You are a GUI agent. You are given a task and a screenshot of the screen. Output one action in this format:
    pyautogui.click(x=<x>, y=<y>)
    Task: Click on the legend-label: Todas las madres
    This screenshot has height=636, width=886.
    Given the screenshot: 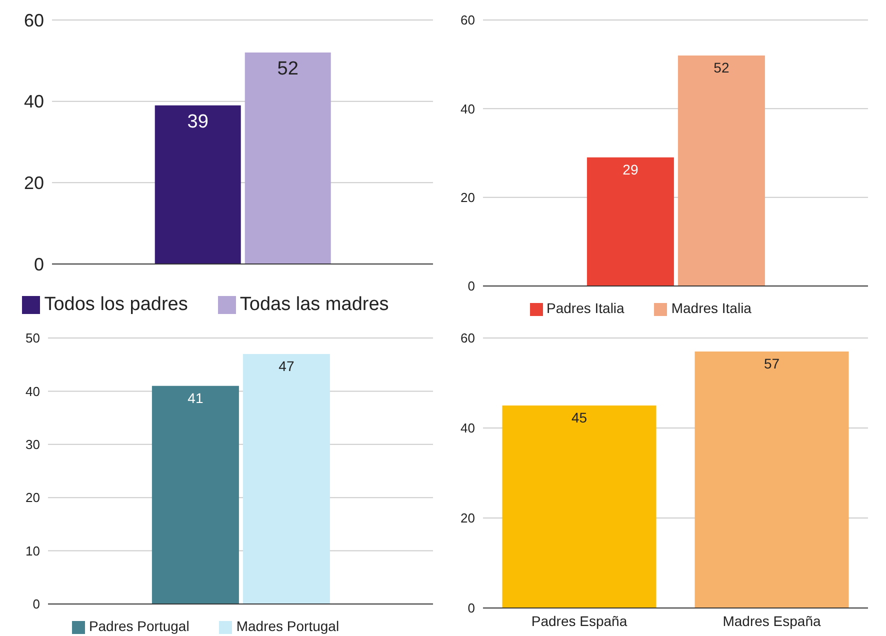 What is the action you would take?
    pyautogui.click(x=314, y=304)
    